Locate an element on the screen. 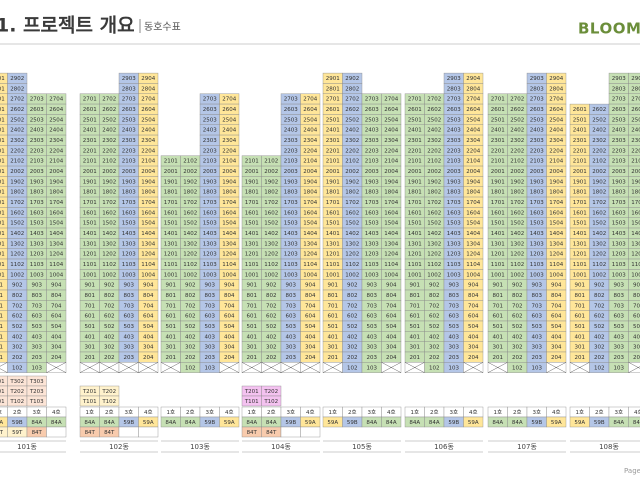 The width and height of the screenshot is (640, 480). unit-cell-label: 2502 is located at coordinates (109, 120).